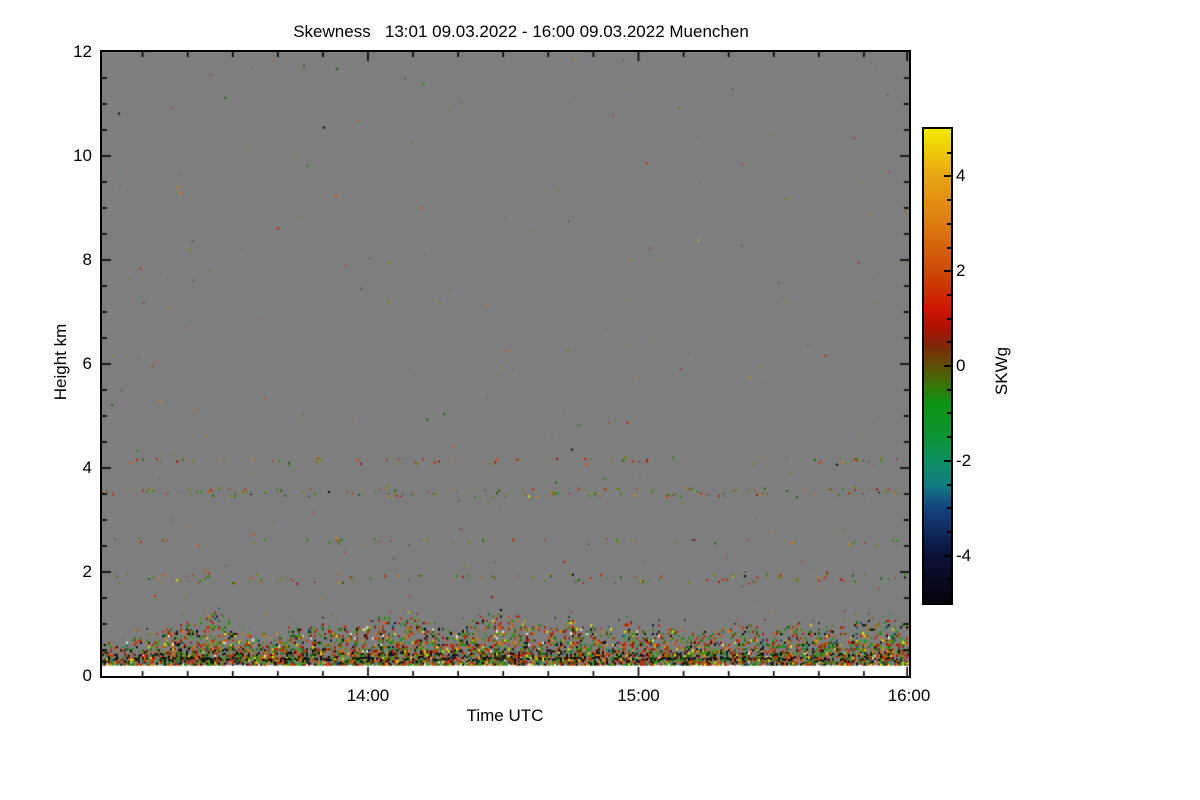 Image resolution: width=1200 pixels, height=800 pixels. Describe the element at coordinates (961, 271) in the screenshot. I see `colorbar-tick-label: 2` at that location.